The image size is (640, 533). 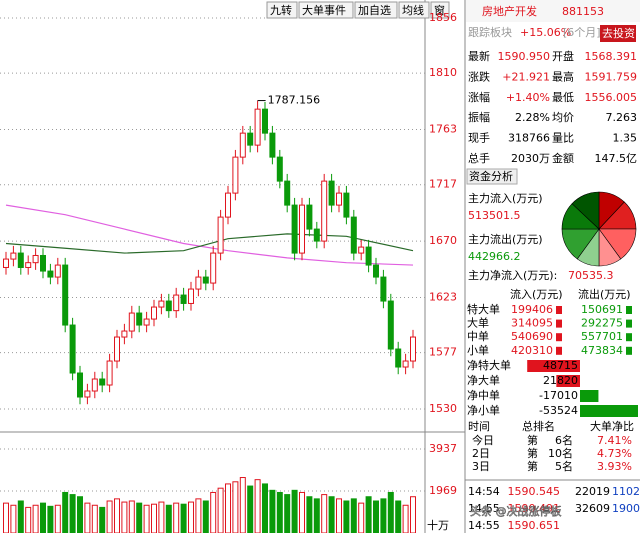 What do you see at coordinates (604, 294) in the screenshot?
I see `flow-header: 流出(万元)` at bounding box center [604, 294].